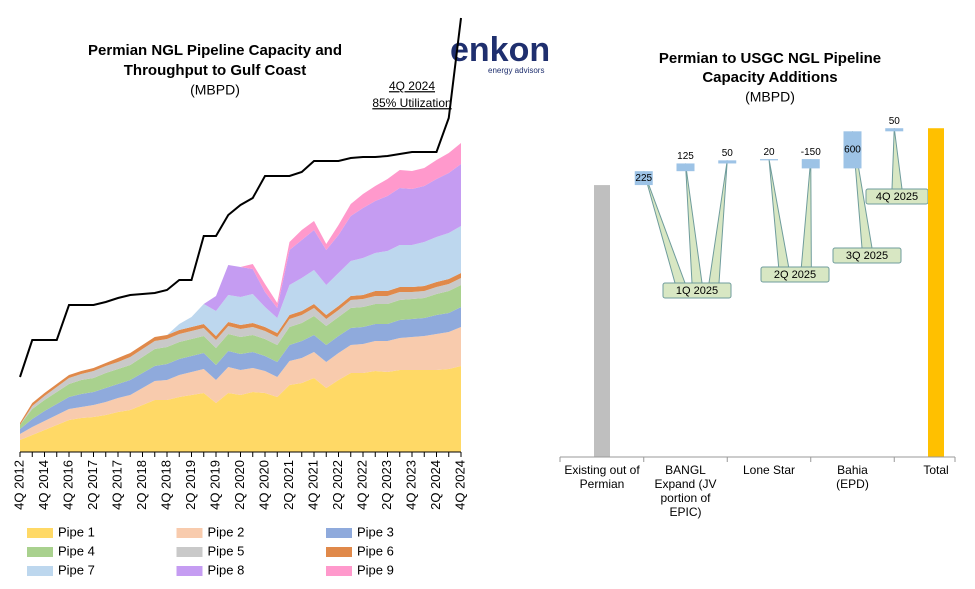 The image size is (975, 589). I want to click on x-tick-label: 4Q 2017, so click(116, 485).